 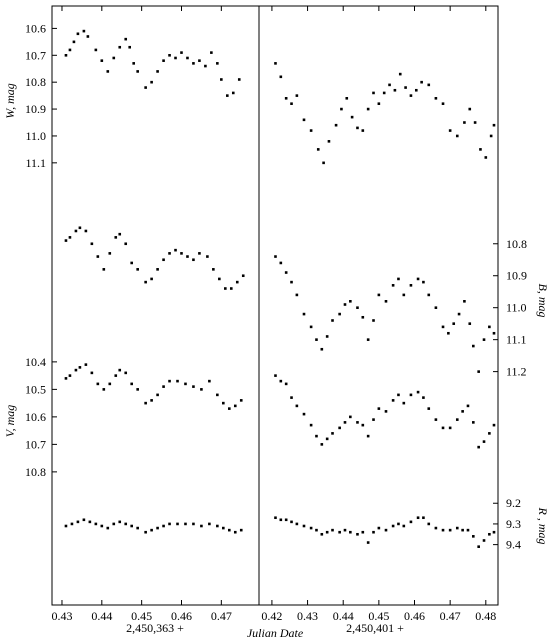 What do you see at coordinates (35, 417) in the screenshot?
I see `y-tick-label: 10.6` at bounding box center [35, 417].